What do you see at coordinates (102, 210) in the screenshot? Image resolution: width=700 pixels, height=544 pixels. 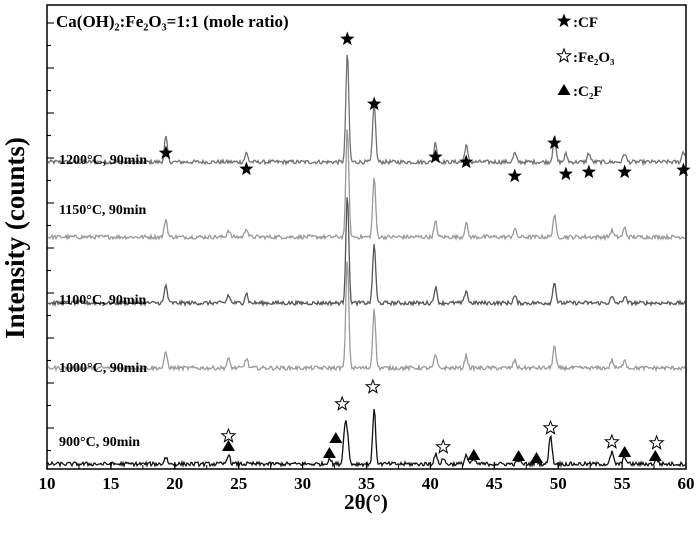 I see `series-label: 1150°C, 90min` at bounding box center [102, 210].